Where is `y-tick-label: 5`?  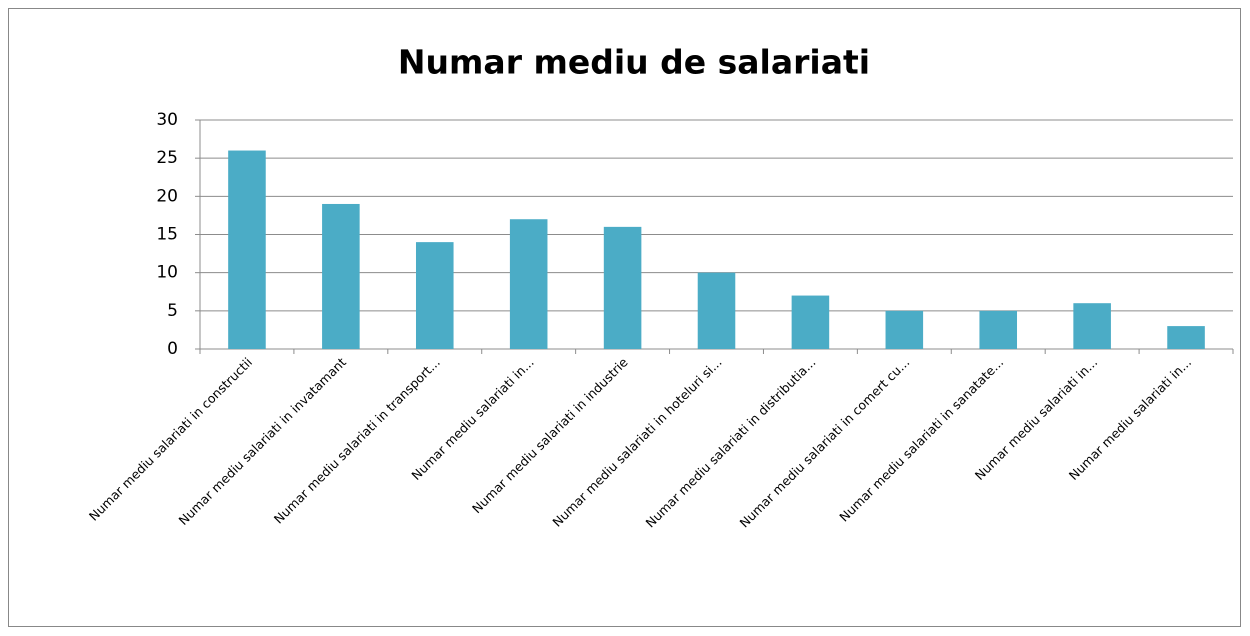 y-tick-label: 5 is located at coordinates (172, 311).